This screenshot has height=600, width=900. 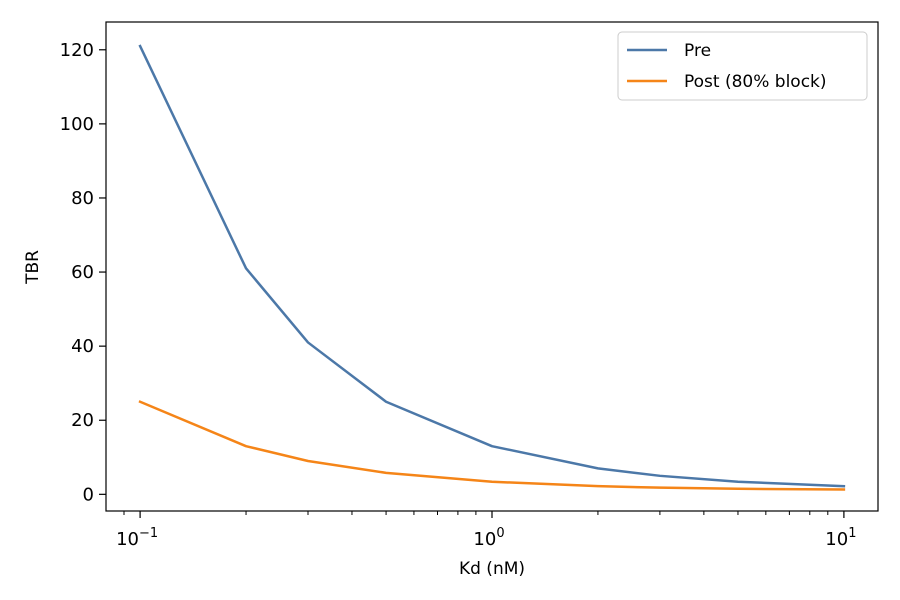 I want to click on legend-label-post: Post (80% block), so click(x=755, y=82).